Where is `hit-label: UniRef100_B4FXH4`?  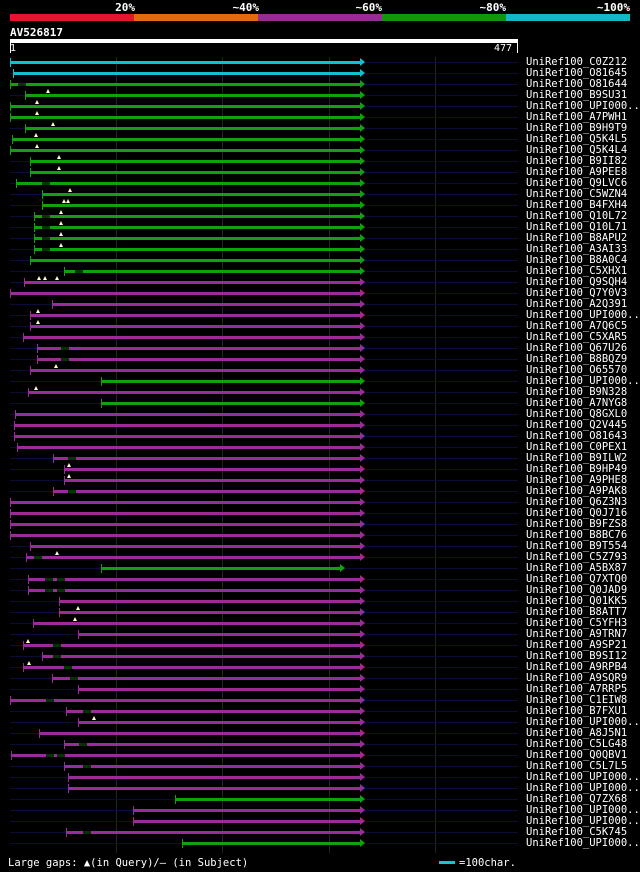
hit-label: UniRef100_B4FXH4 is located at coordinates (577, 205).